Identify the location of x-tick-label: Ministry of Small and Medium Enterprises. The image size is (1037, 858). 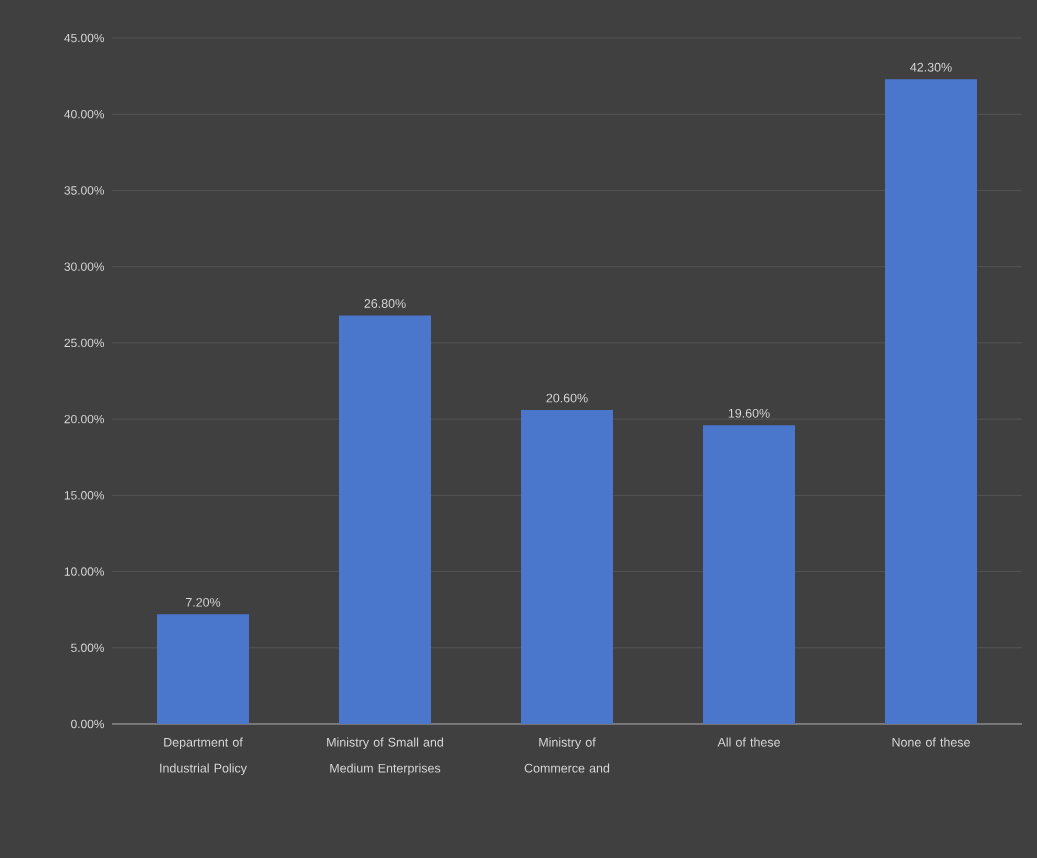
(385, 756).